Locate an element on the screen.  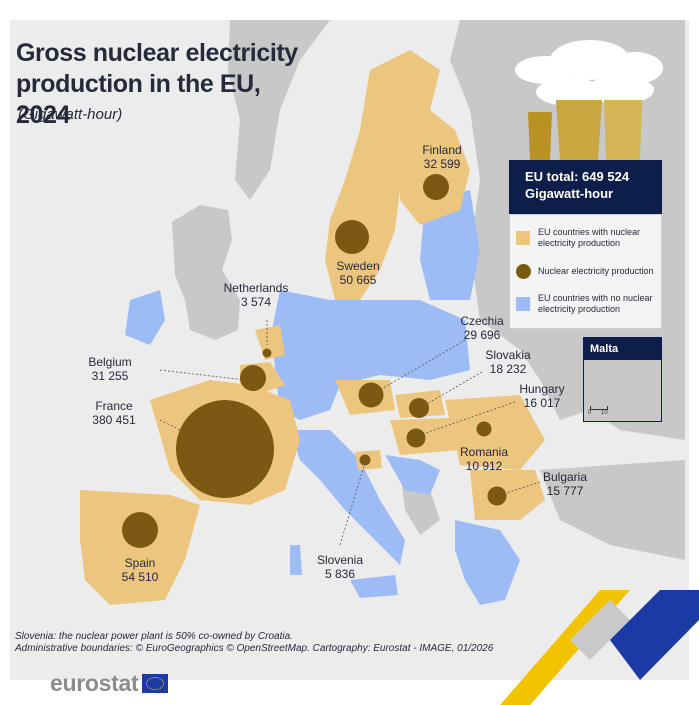
bubble-netherlands is located at coordinates (267, 353).